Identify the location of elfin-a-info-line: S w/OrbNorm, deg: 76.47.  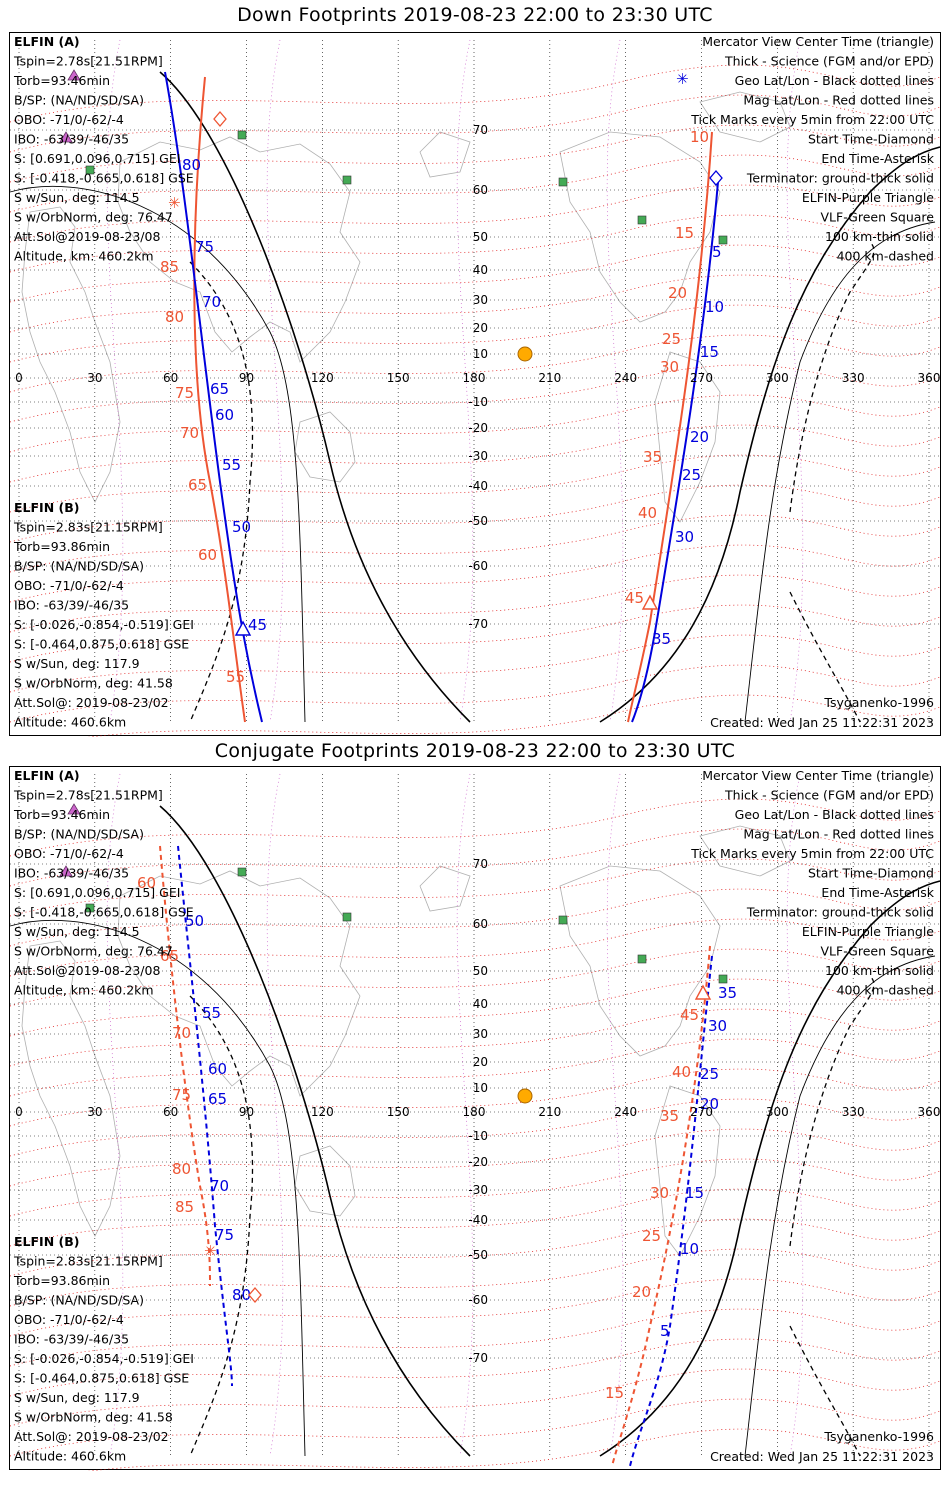
(93, 951).